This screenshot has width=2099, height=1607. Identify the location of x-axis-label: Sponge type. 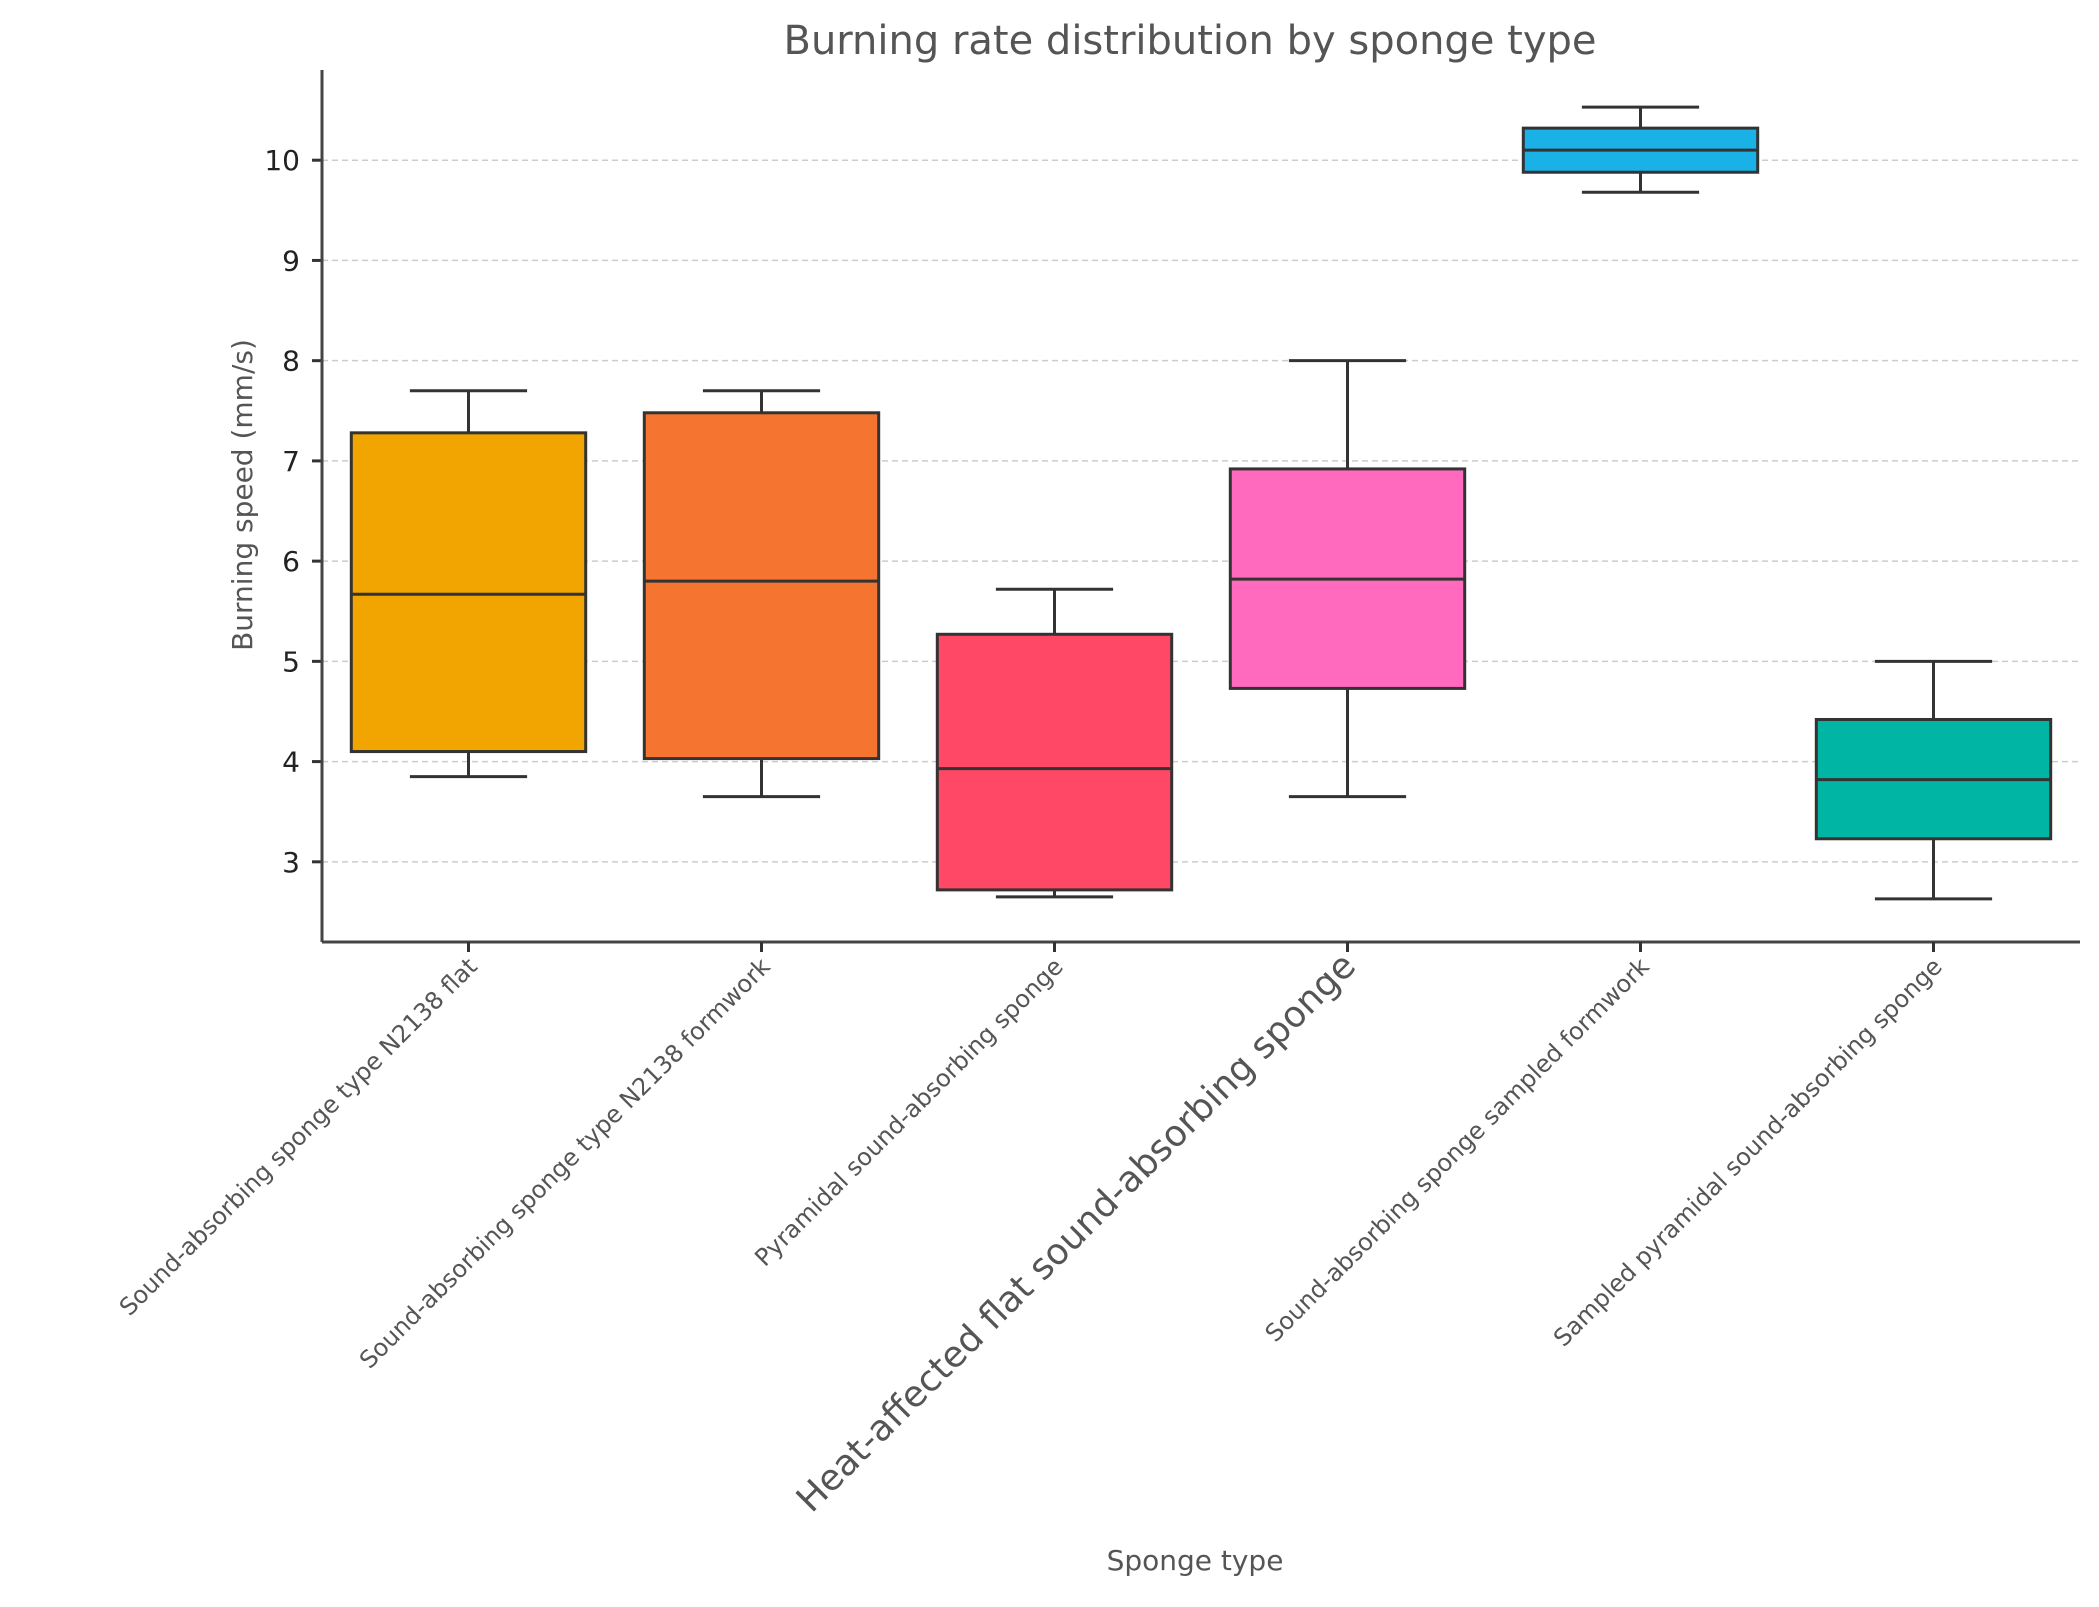
(1195, 1560).